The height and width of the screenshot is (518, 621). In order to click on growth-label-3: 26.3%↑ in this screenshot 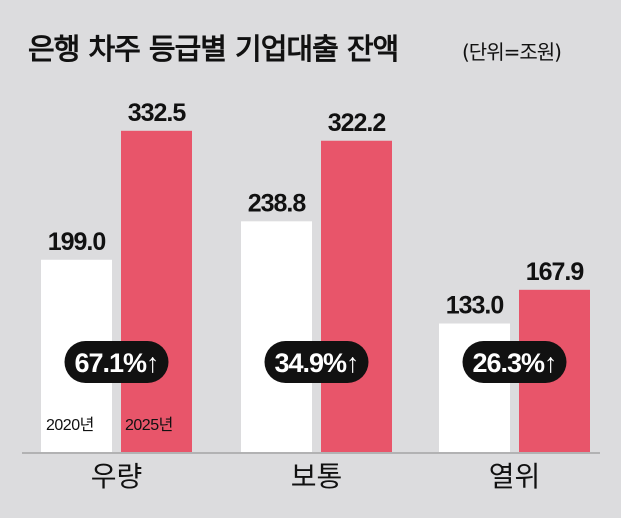, I will do `click(514, 363)`.